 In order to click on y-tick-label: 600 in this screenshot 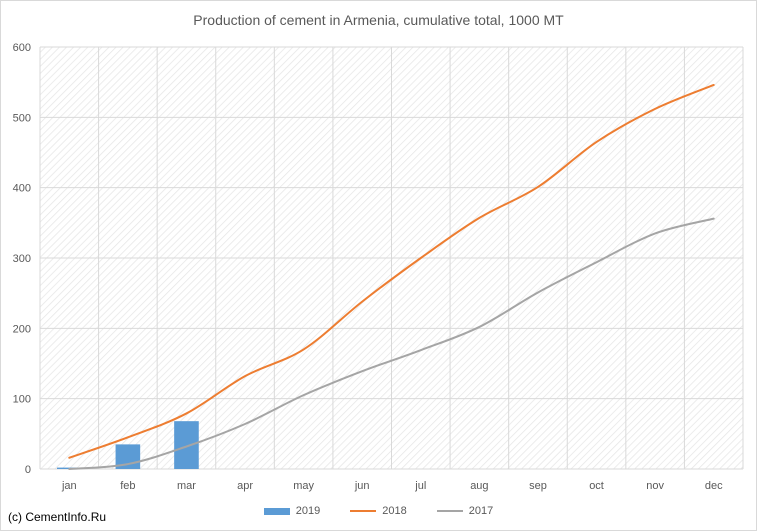, I will do `click(22, 48)`.